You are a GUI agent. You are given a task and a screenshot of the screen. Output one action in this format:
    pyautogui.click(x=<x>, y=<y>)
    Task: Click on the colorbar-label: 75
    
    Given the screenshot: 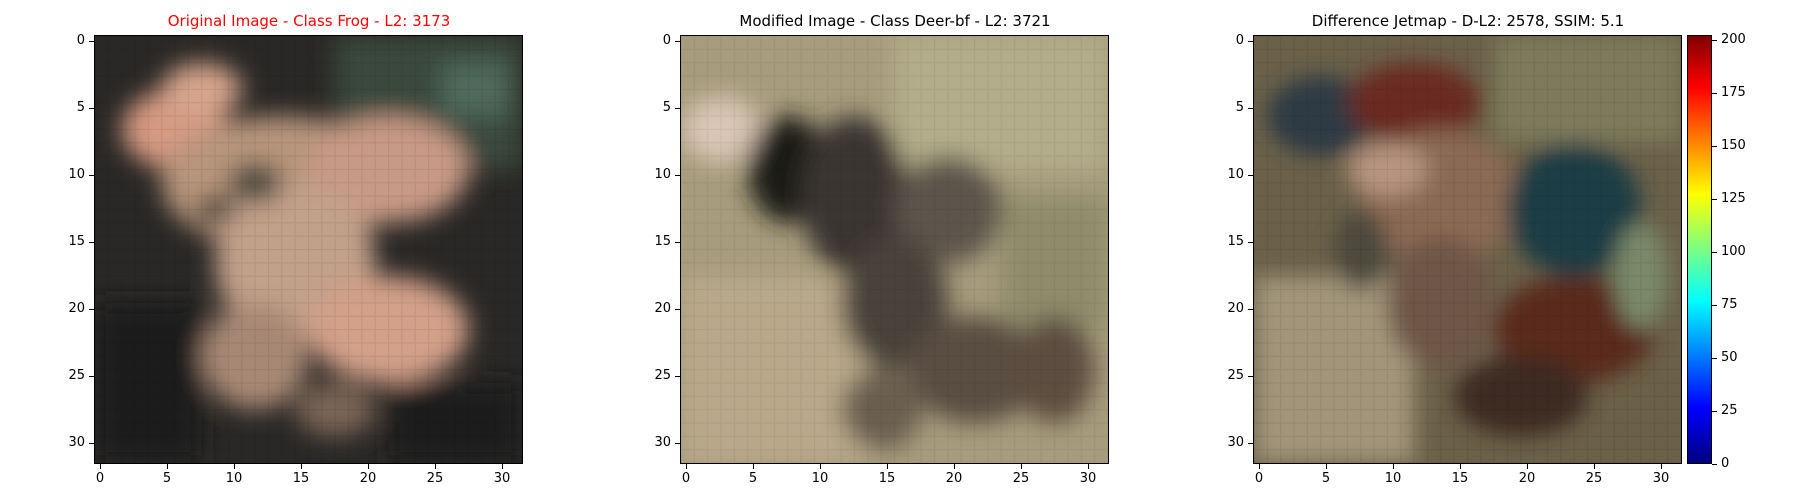 What is the action you would take?
    pyautogui.click(x=1729, y=304)
    